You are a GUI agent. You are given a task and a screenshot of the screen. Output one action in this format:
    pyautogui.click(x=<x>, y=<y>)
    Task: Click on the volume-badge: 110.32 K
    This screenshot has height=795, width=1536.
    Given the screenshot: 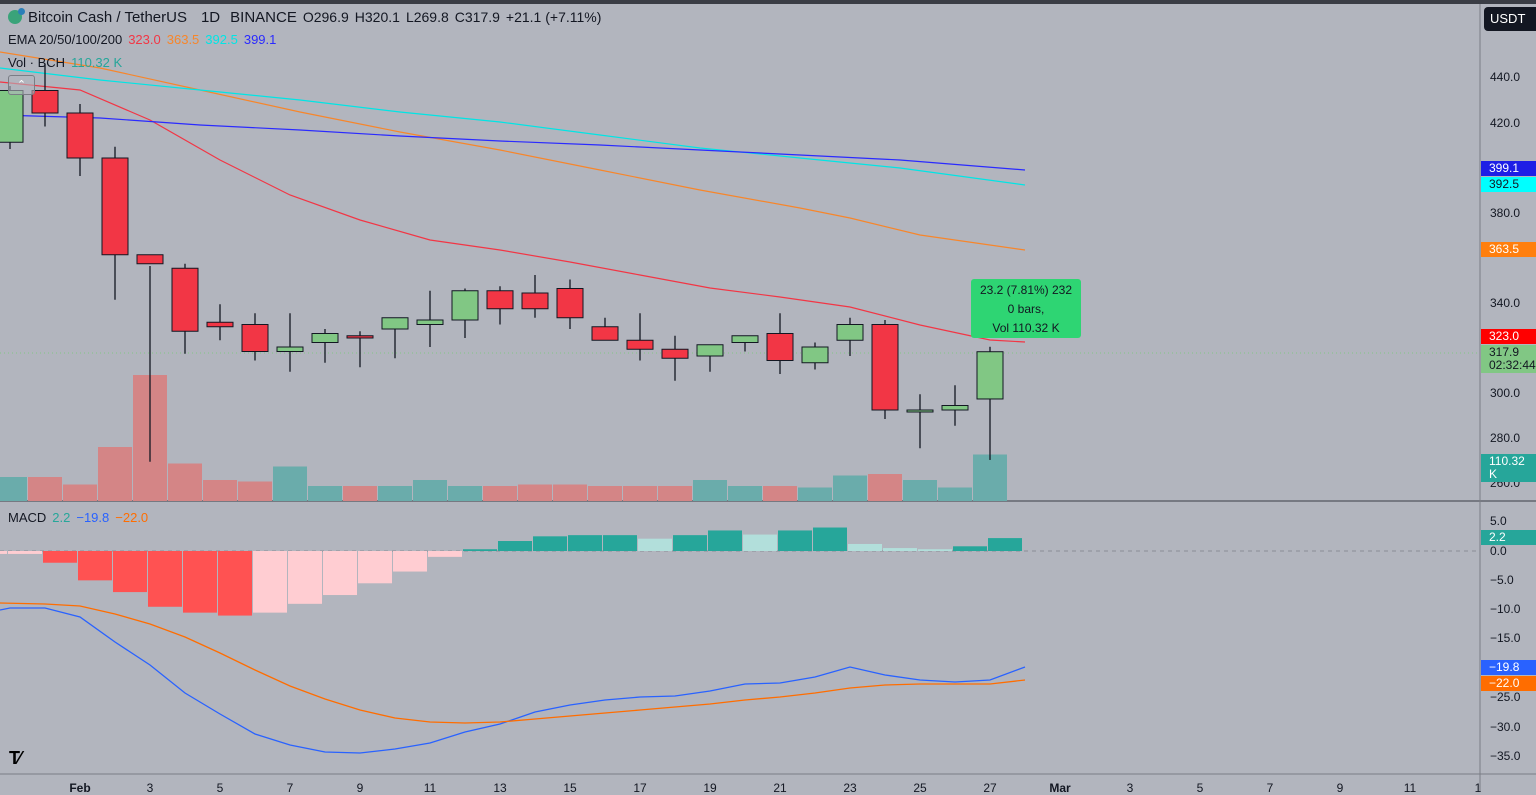 What is the action you would take?
    pyautogui.click(x=1508, y=468)
    